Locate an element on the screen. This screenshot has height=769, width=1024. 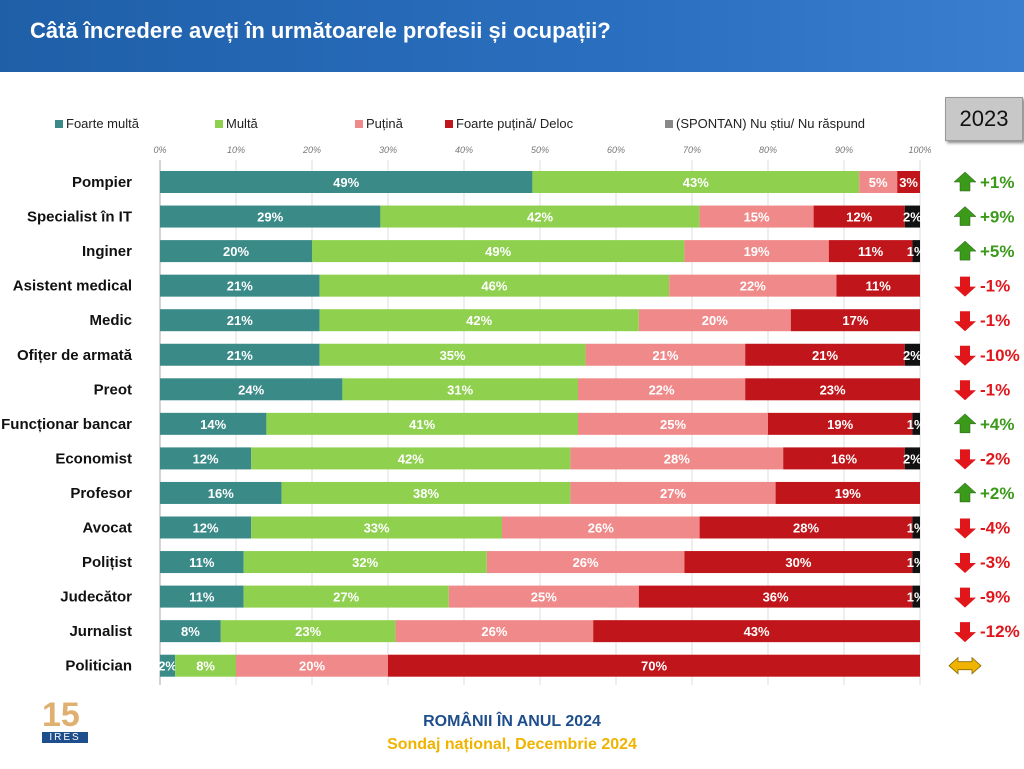
data-label: 16% is located at coordinates (844, 458).